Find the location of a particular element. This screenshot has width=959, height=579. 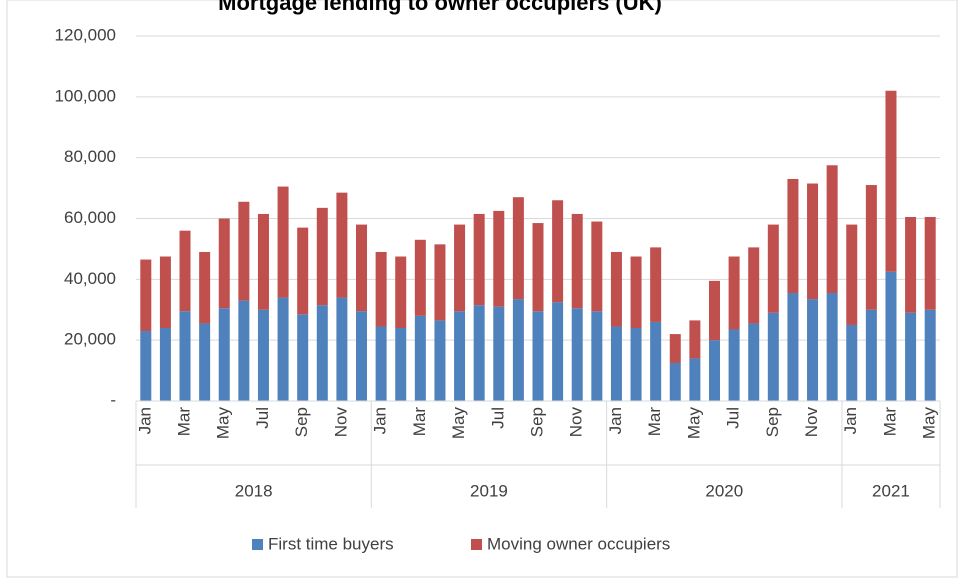

y-tick-label: 120,000 is located at coordinates (85, 34).